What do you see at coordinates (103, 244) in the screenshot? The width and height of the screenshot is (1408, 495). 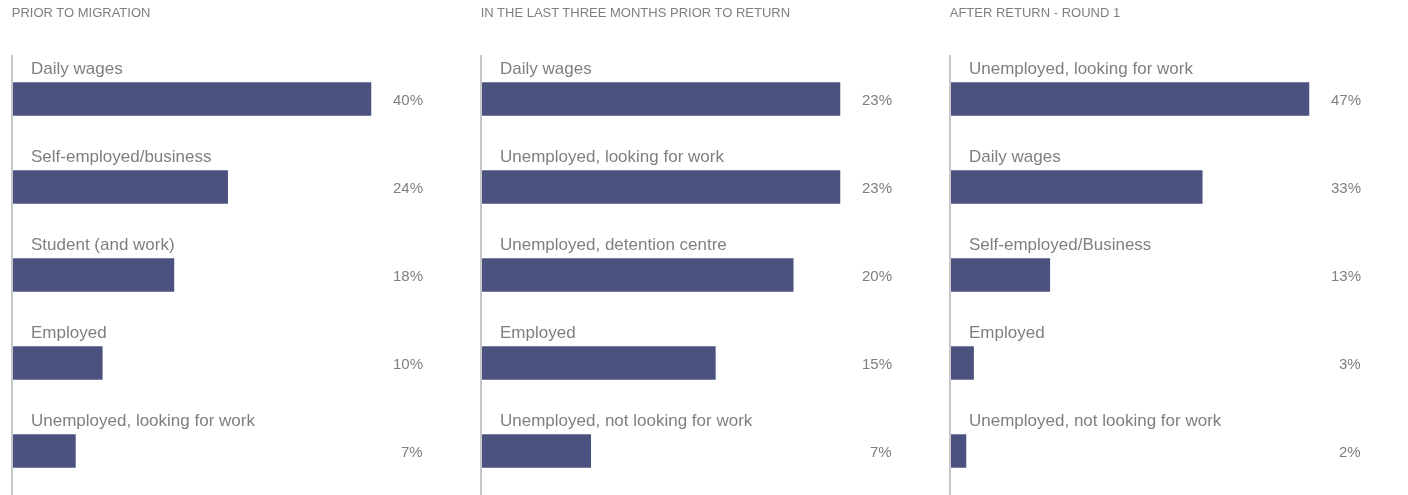 I see `y-tick-label: Student (and work)` at bounding box center [103, 244].